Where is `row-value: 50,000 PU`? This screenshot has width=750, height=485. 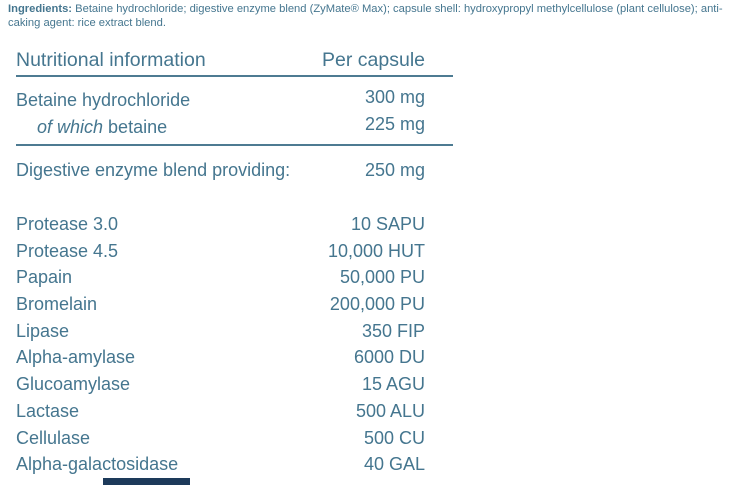
row-value: 50,000 PU is located at coordinates (382, 277).